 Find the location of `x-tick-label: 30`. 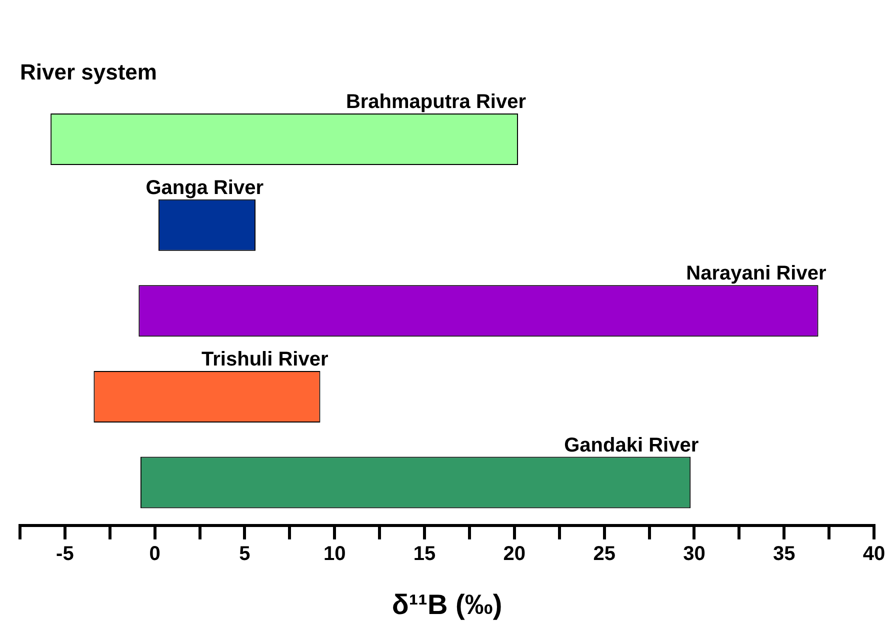

x-tick-label: 30 is located at coordinates (694, 553).